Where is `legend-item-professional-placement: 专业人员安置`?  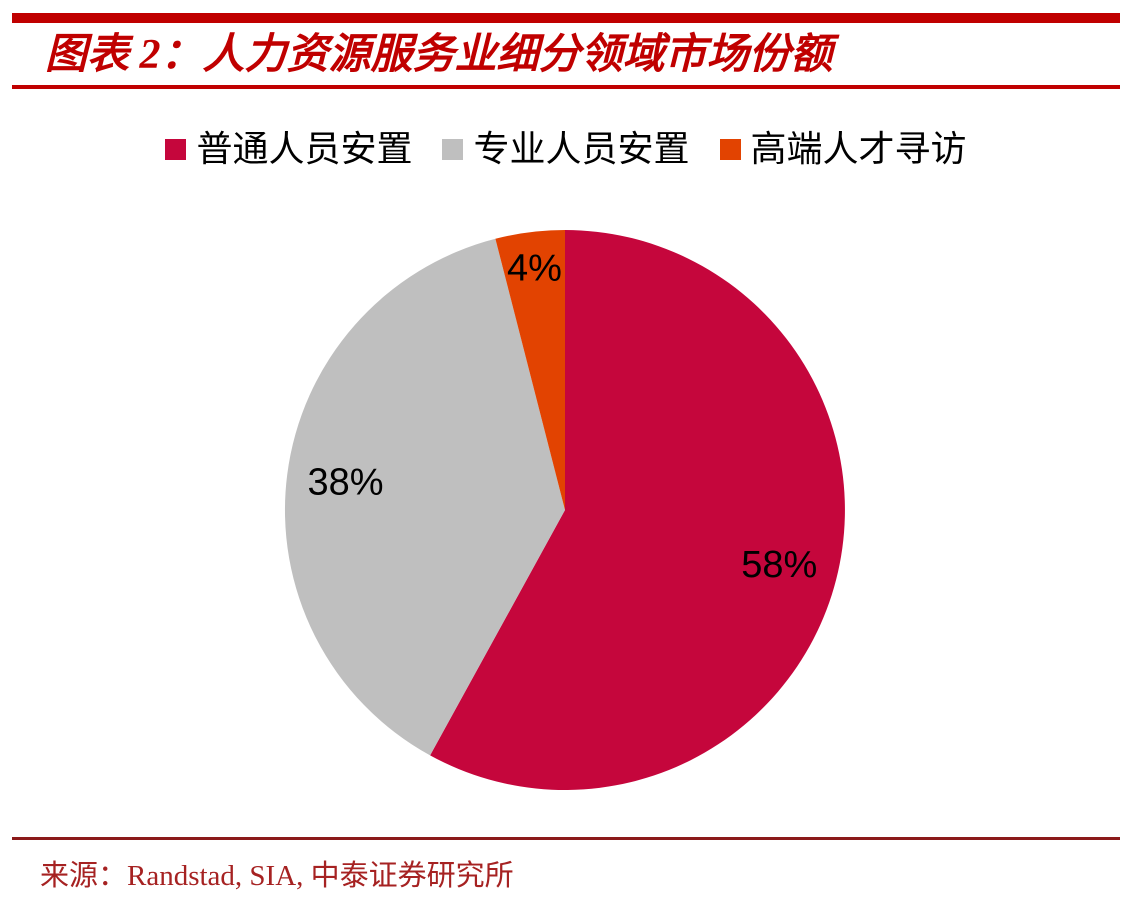 legend-item-professional-placement: 专业人员安置 is located at coordinates (566, 149).